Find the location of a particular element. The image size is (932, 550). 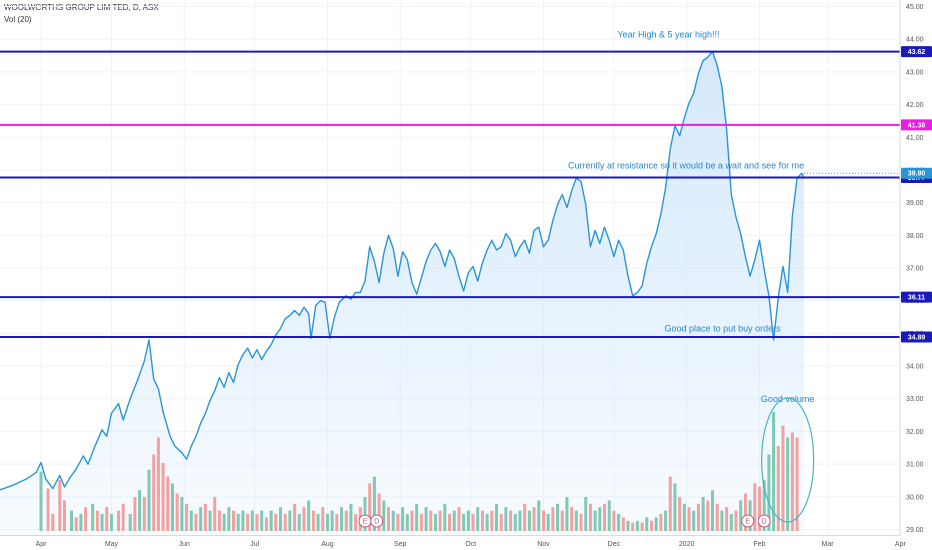

price-level-badge is located at coordinates (916, 337).